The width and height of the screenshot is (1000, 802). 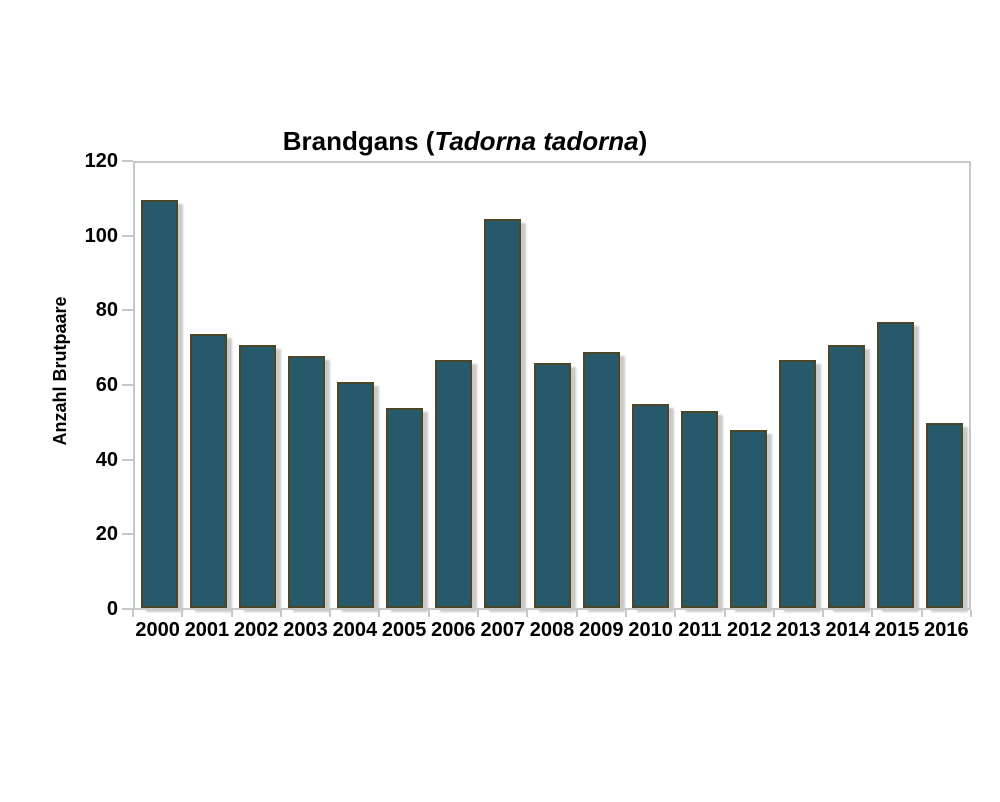 I want to click on bar-2011, so click(x=699, y=509).